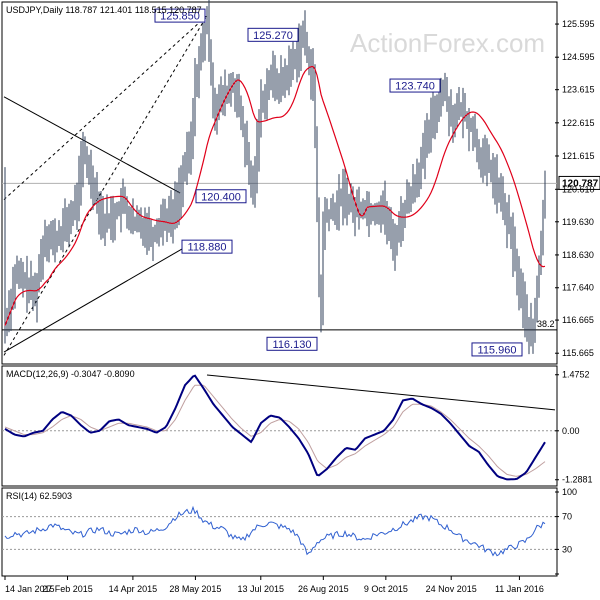 The image size is (600, 600). What do you see at coordinates (578, 57) in the screenshot?
I see `price-y-tick-label: 124.595` at bounding box center [578, 57].